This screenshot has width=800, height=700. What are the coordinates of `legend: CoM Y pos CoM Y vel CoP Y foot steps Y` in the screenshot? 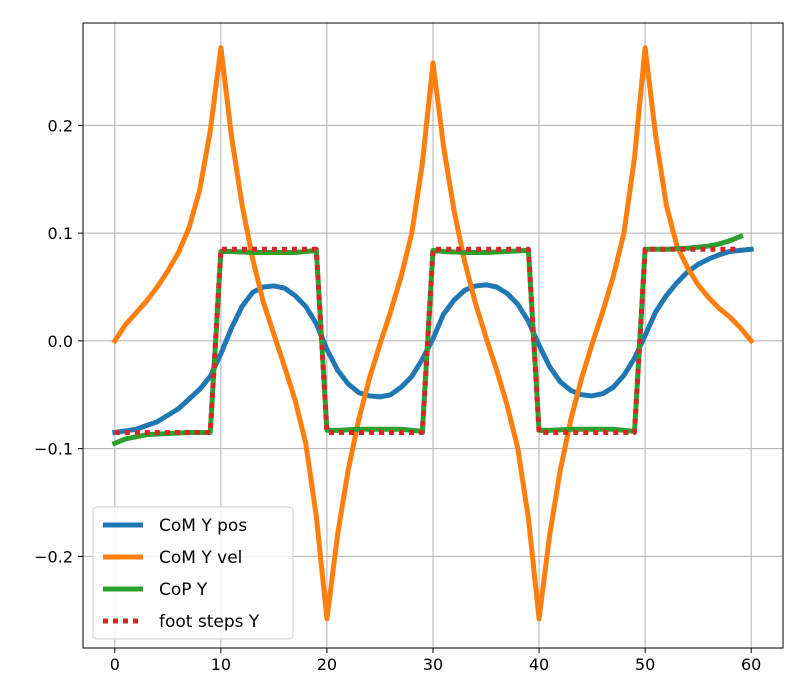 It's located at (193, 573).